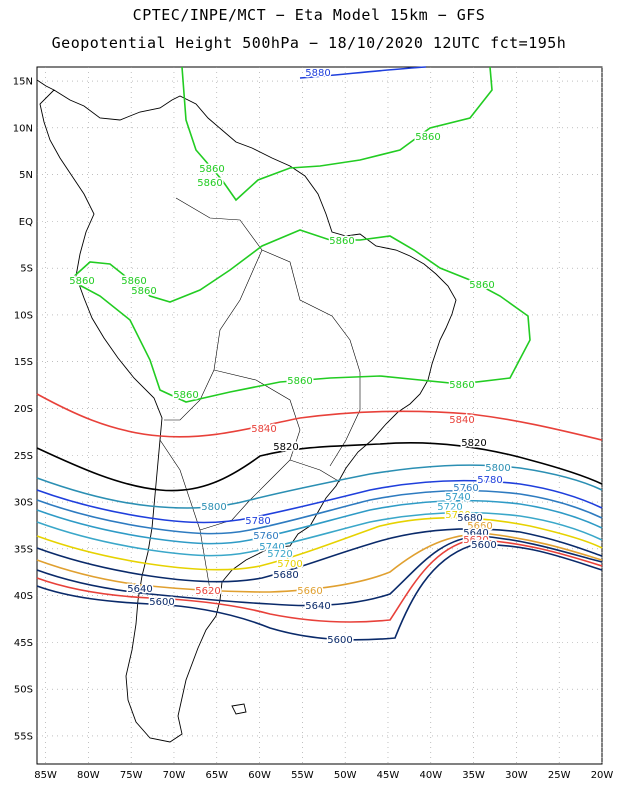 This screenshot has width=618, height=800. I want to click on lon-tick-label: 50W, so click(345, 775).